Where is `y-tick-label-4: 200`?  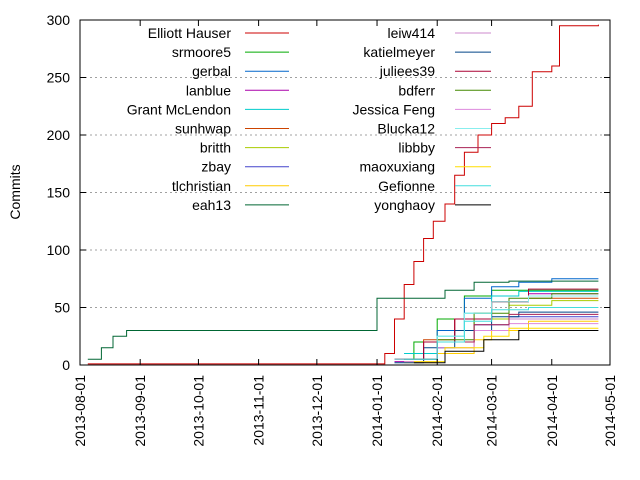
y-tick-label-4: 200 is located at coordinates (59, 135).